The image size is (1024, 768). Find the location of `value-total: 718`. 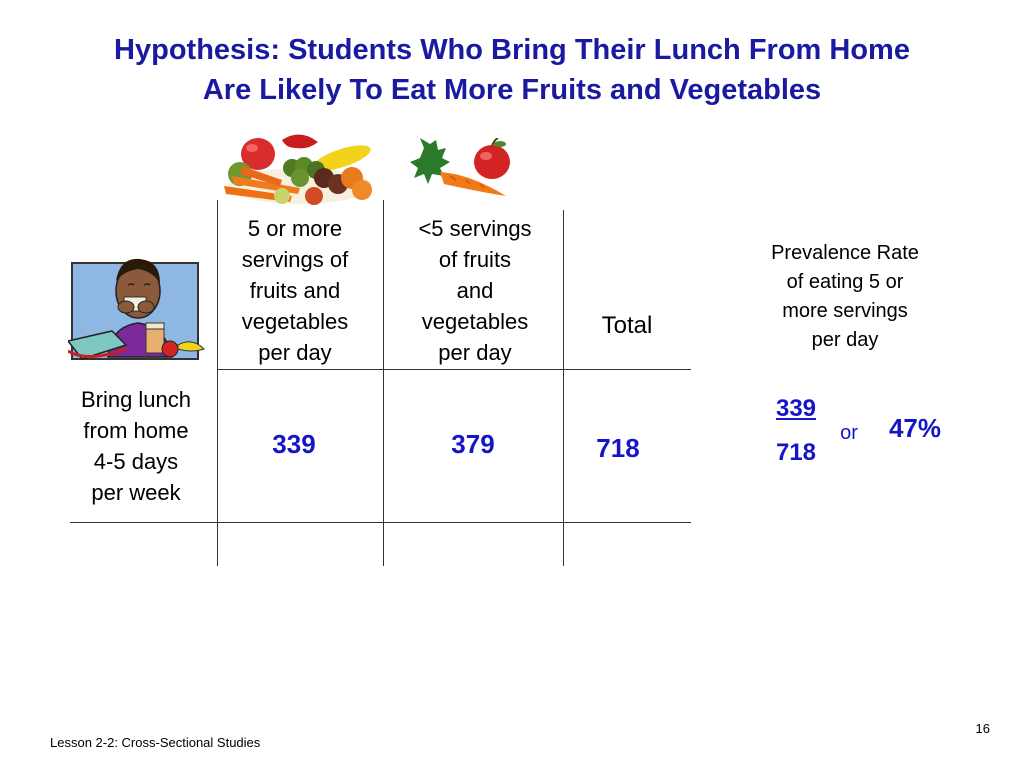

value-total: 718 is located at coordinates (618, 448).